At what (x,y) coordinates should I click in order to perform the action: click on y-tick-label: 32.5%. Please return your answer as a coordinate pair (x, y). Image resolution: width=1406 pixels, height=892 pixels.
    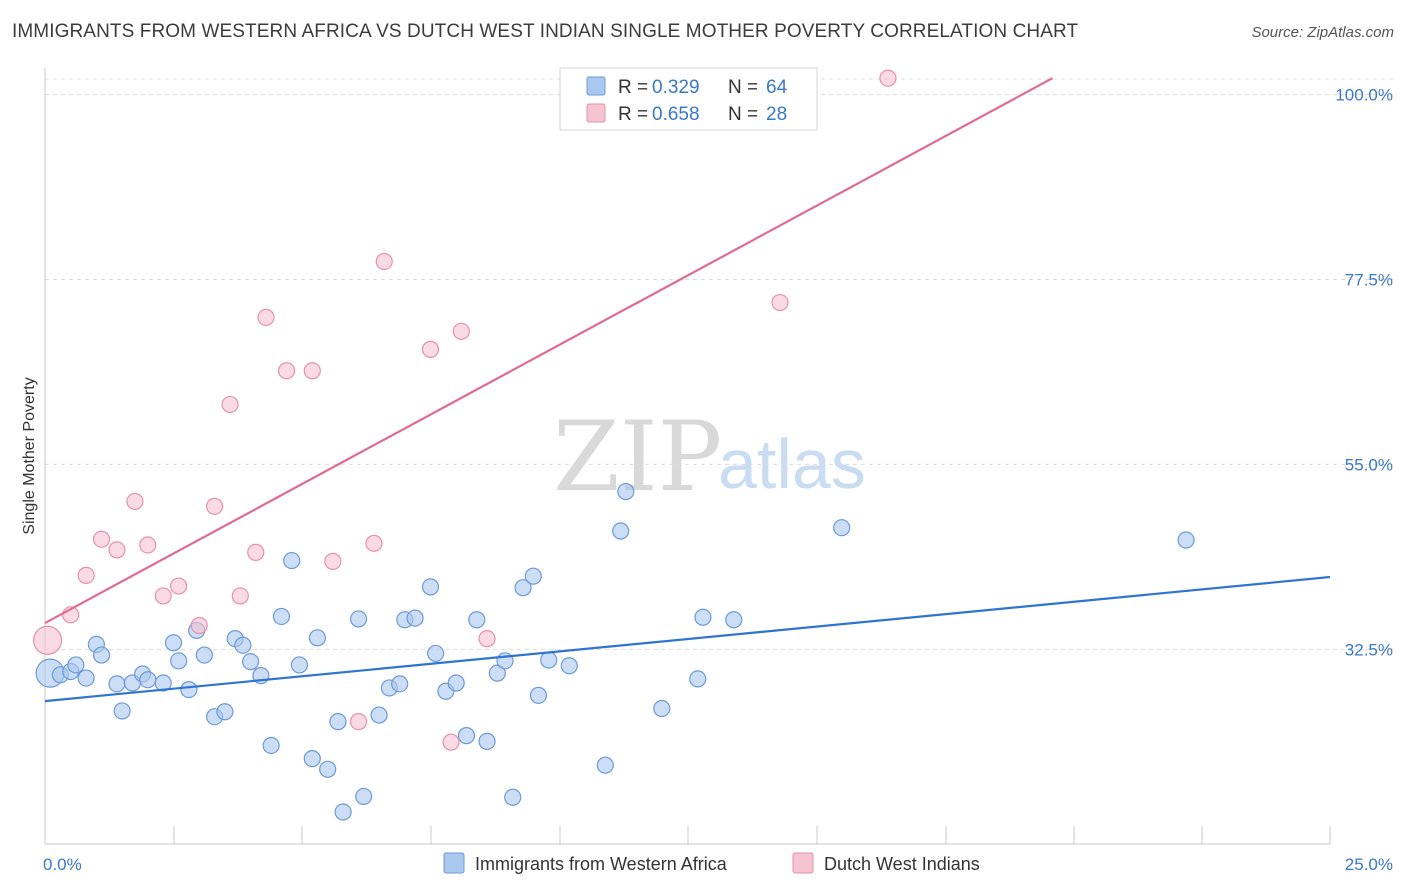
    Looking at the image, I should click on (1369, 649).